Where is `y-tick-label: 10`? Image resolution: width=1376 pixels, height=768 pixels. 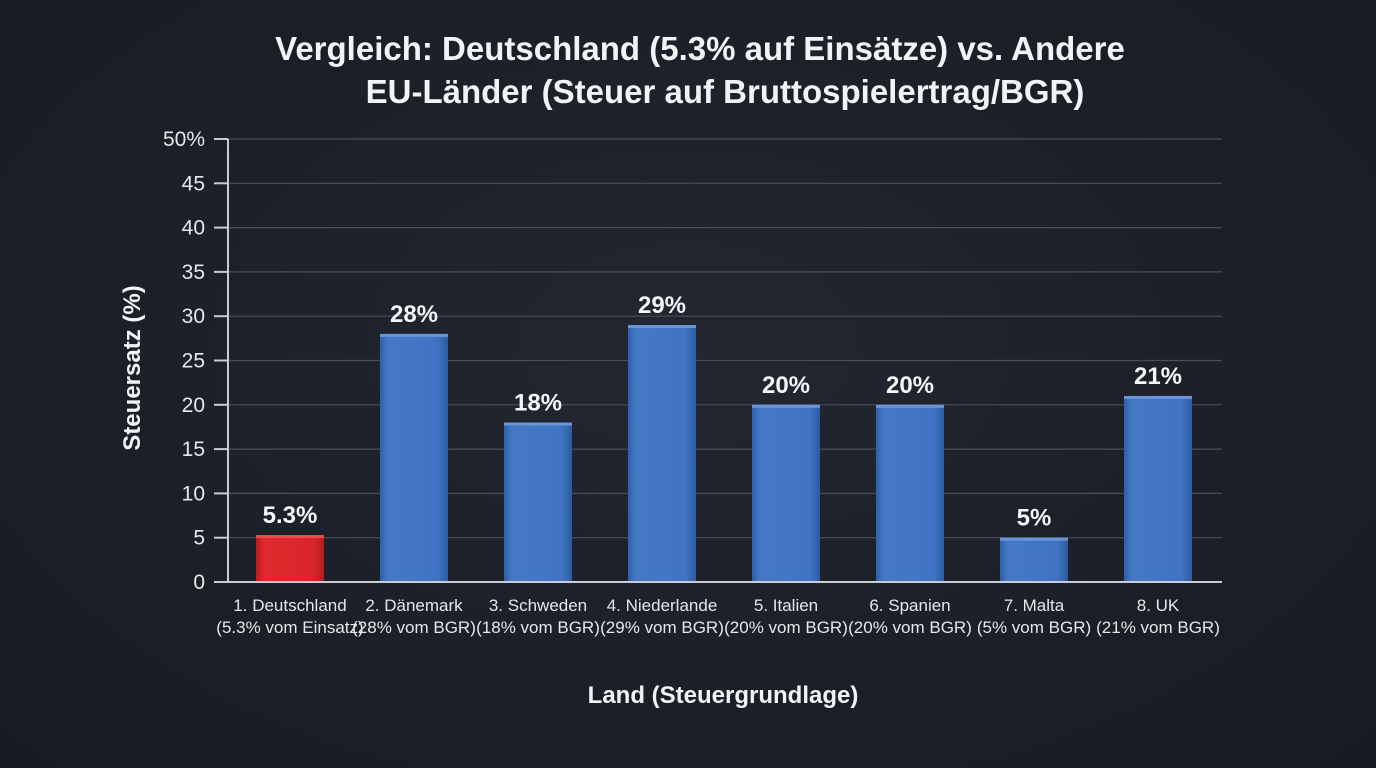 y-tick-label: 10 is located at coordinates (193, 493).